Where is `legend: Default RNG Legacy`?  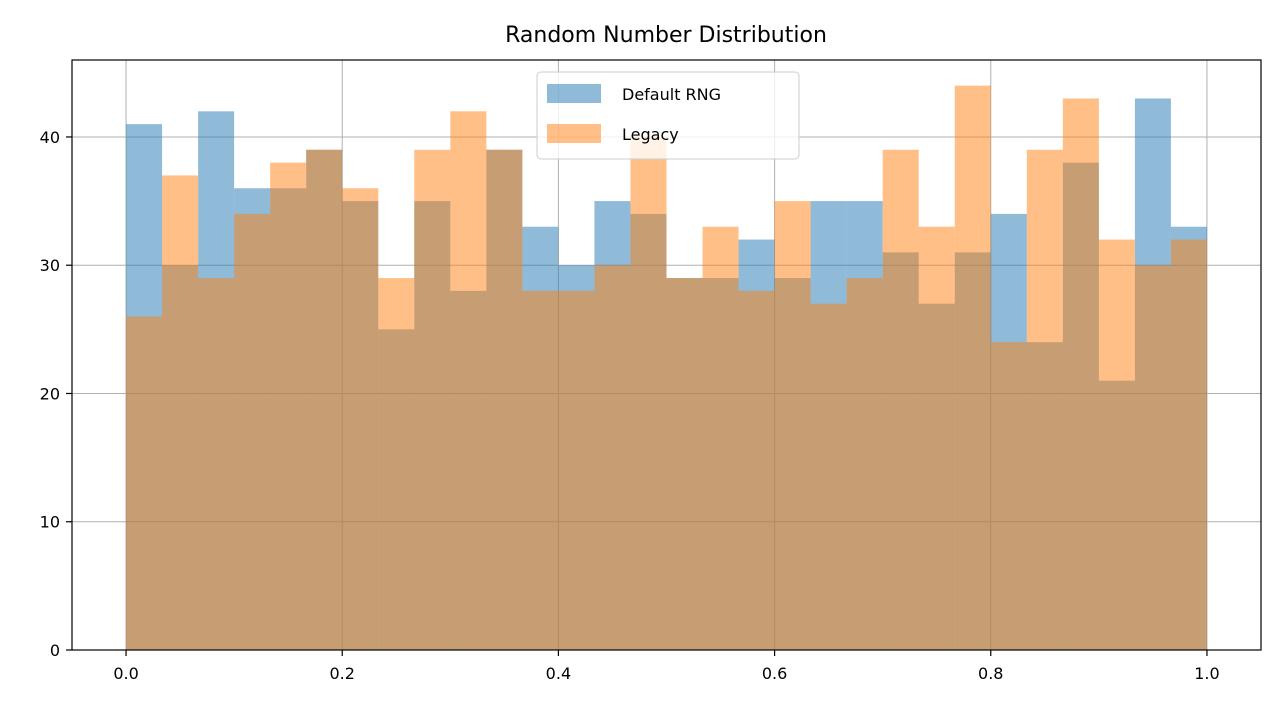
legend: Default RNG Legacy is located at coordinates (668, 115).